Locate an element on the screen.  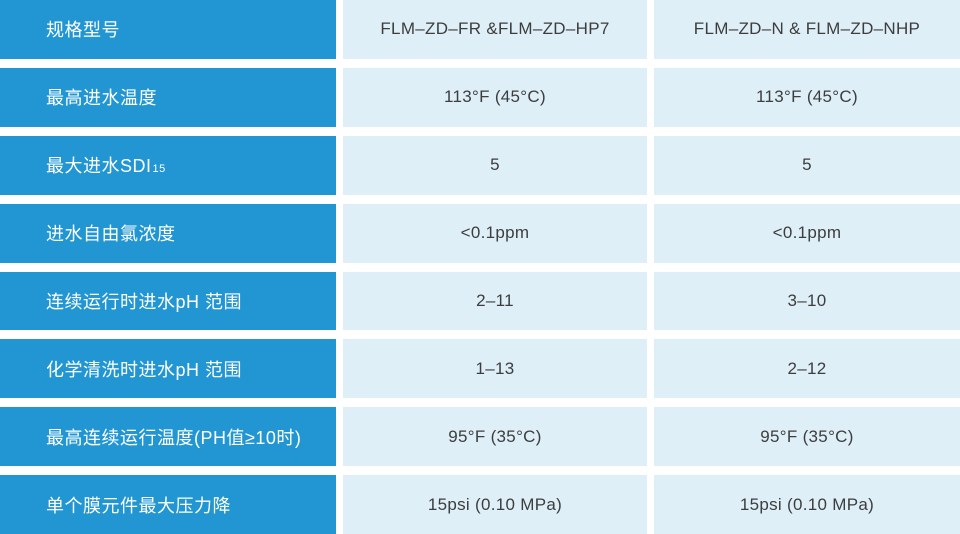
row-label-cell: 单个膜元件最大压力降 is located at coordinates (168, 504).